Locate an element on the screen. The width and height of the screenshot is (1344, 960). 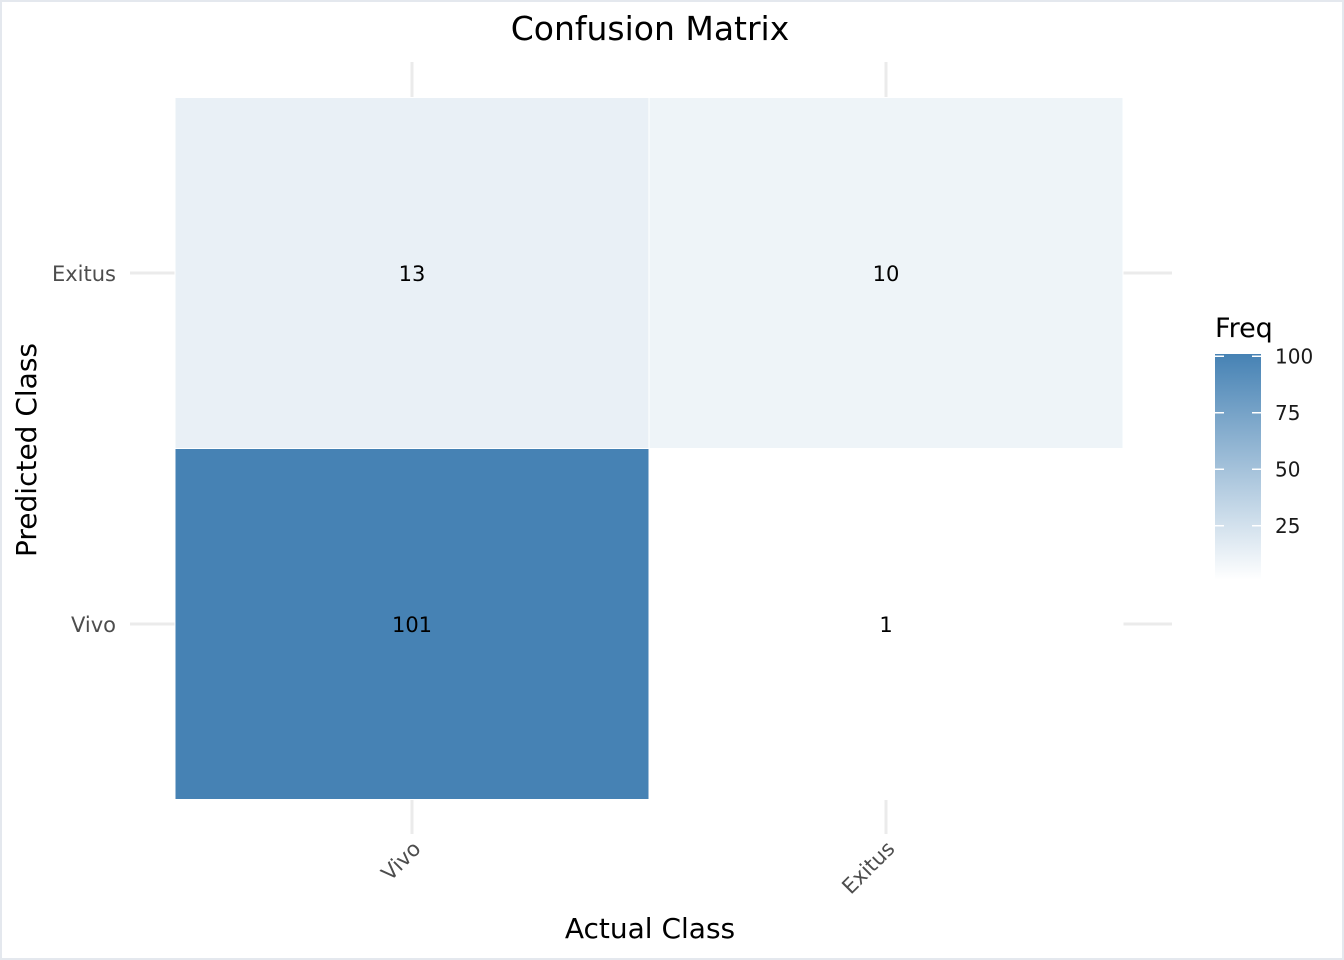
x-axis-title: Actual Class is located at coordinates (650, 928).